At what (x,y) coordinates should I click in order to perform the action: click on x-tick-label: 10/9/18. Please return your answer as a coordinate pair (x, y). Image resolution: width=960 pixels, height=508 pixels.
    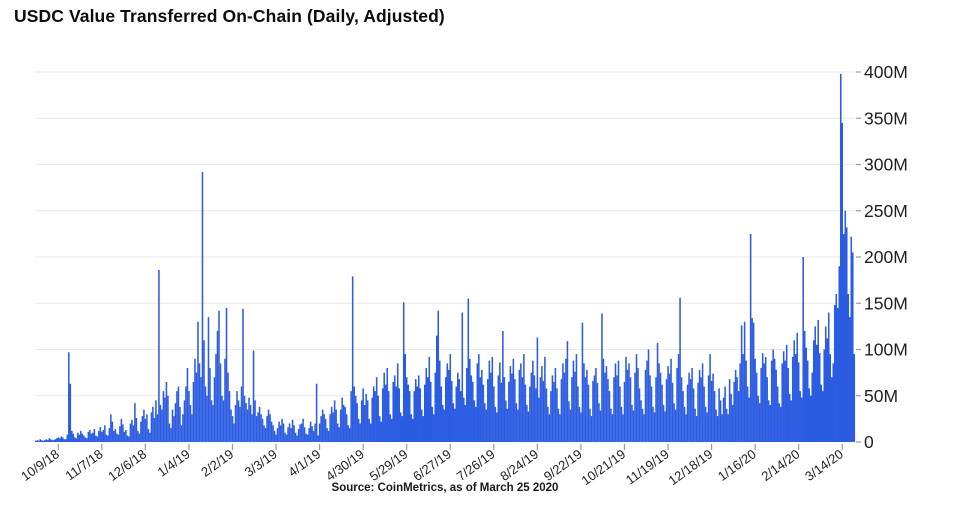
    Looking at the image, I should click on (40, 465).